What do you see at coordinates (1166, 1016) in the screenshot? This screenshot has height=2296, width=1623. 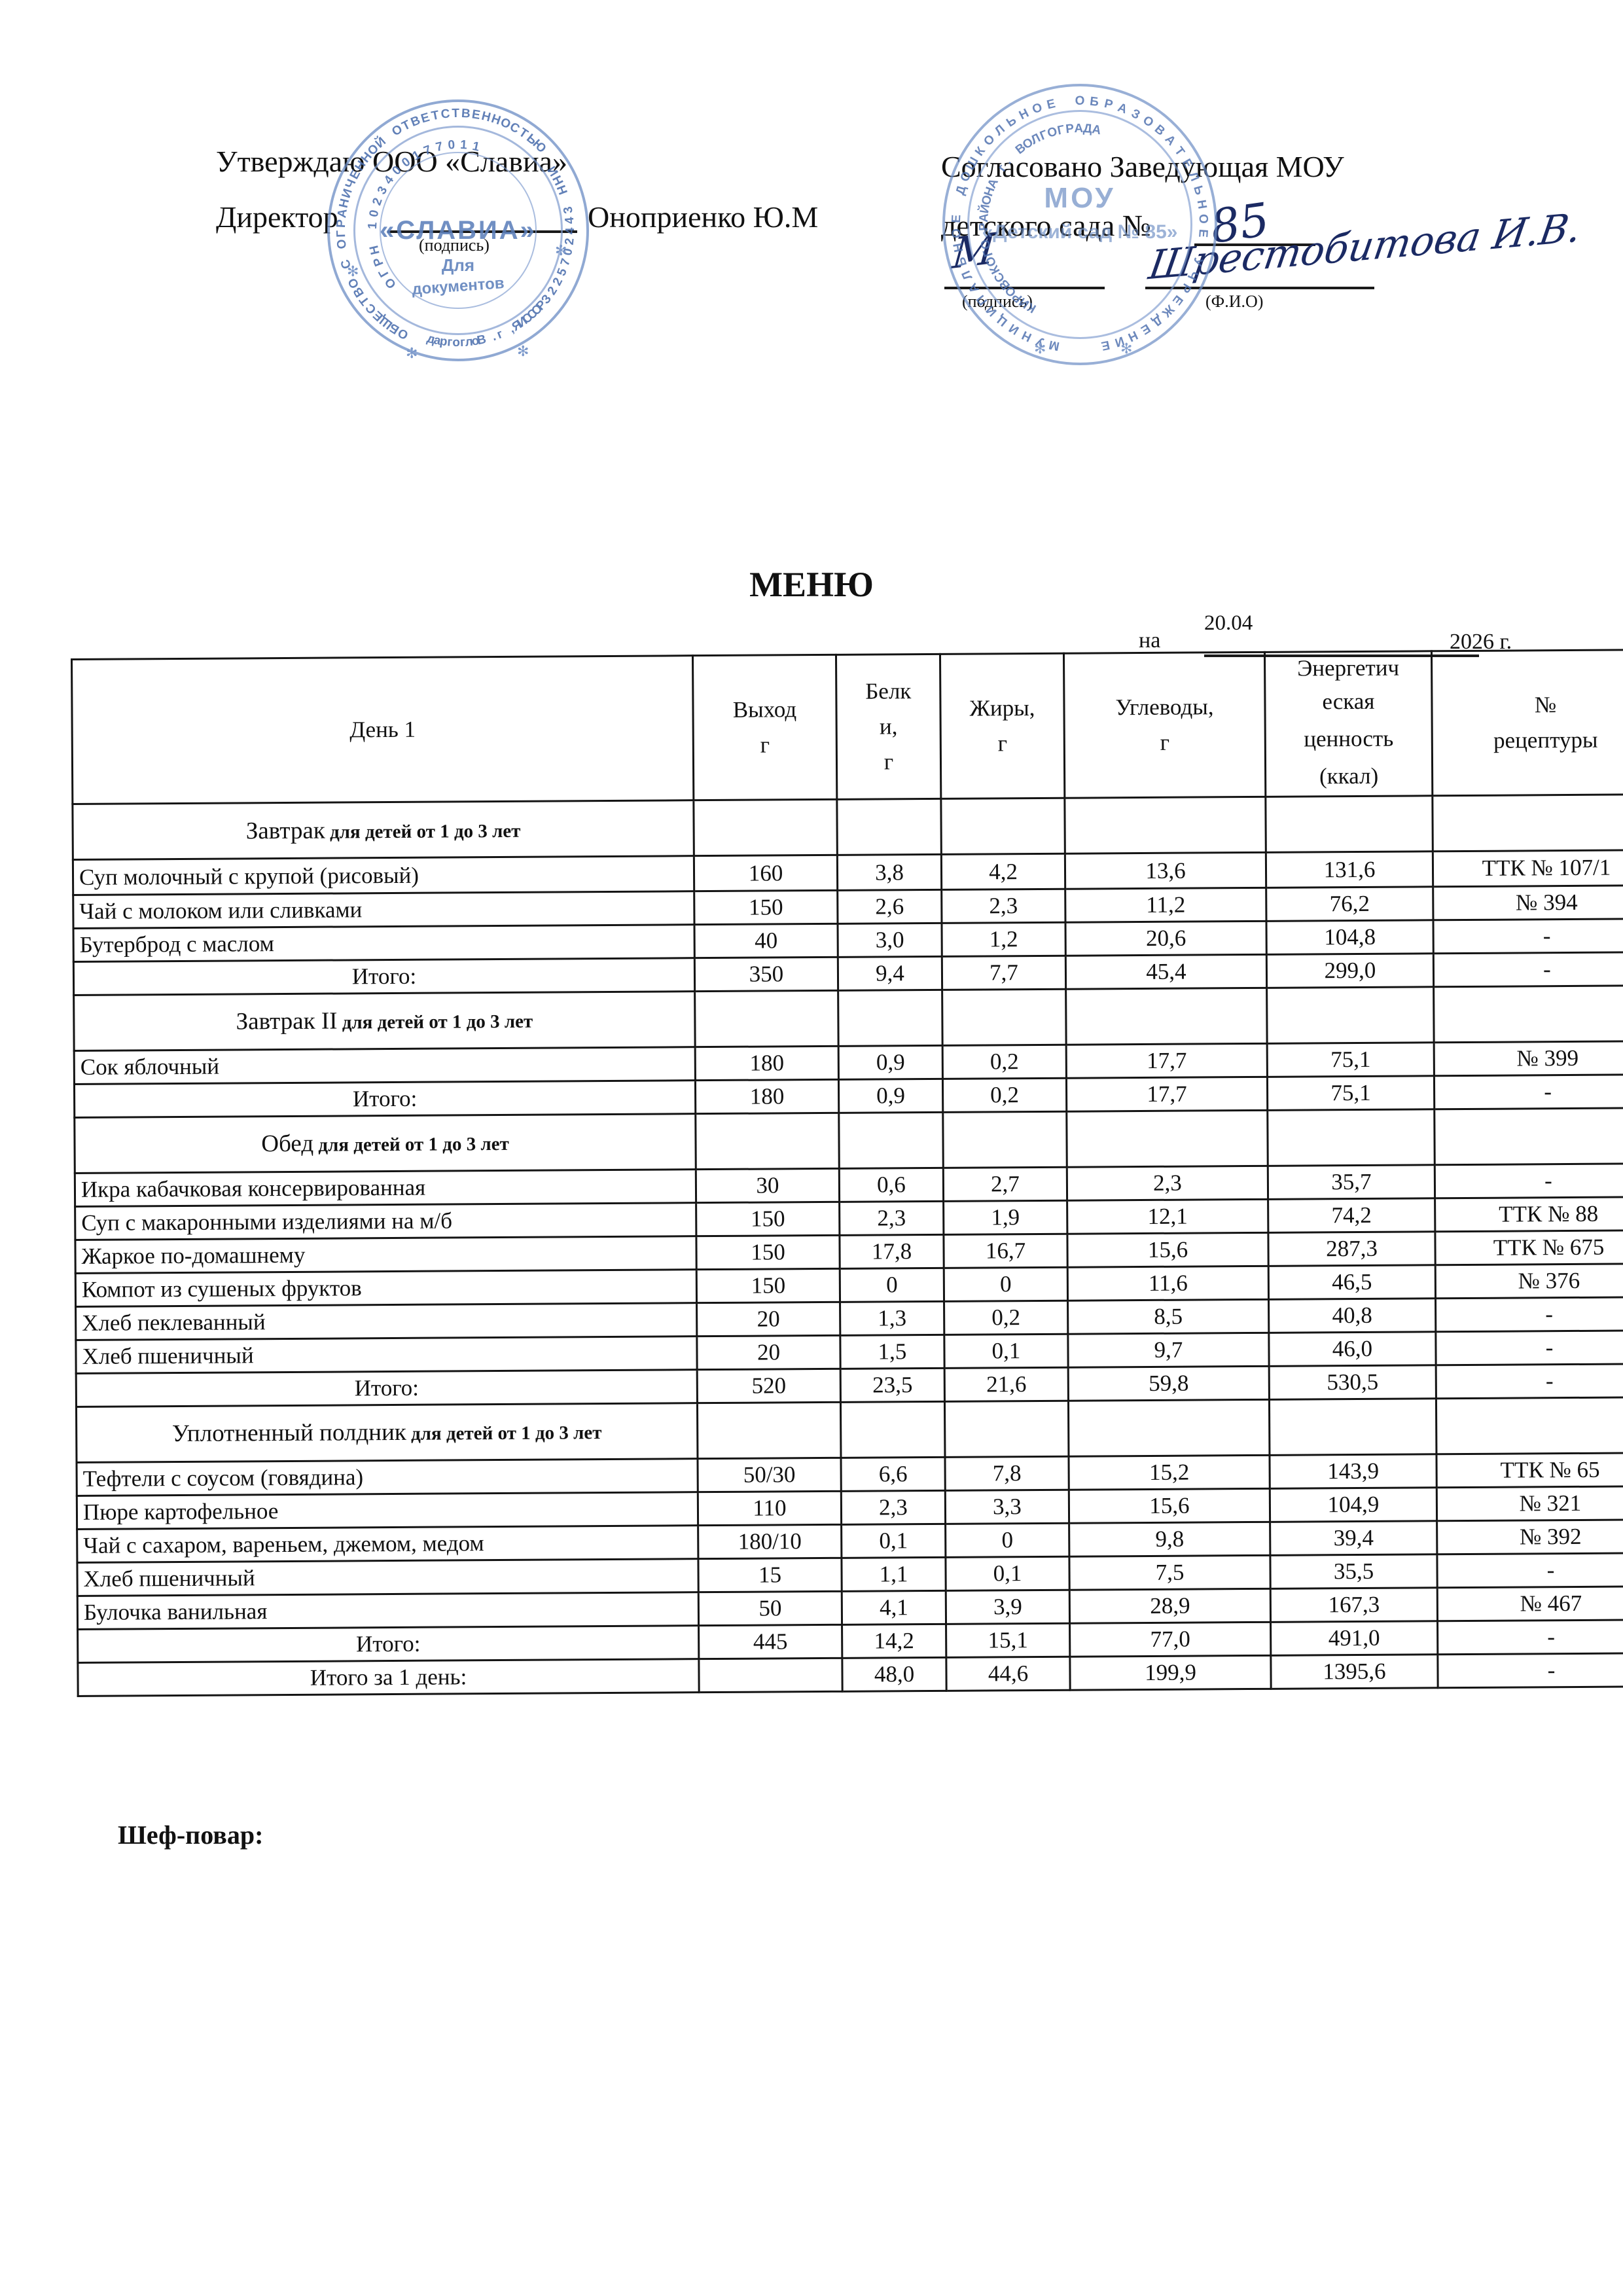 I see `cell-carbs-empty` at bounding box center [1166, 1016].